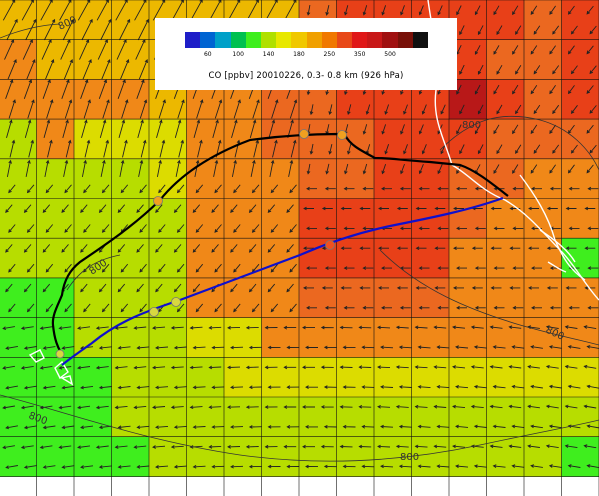  I want to click on legend-tick-label: 140, so click(268, 54).